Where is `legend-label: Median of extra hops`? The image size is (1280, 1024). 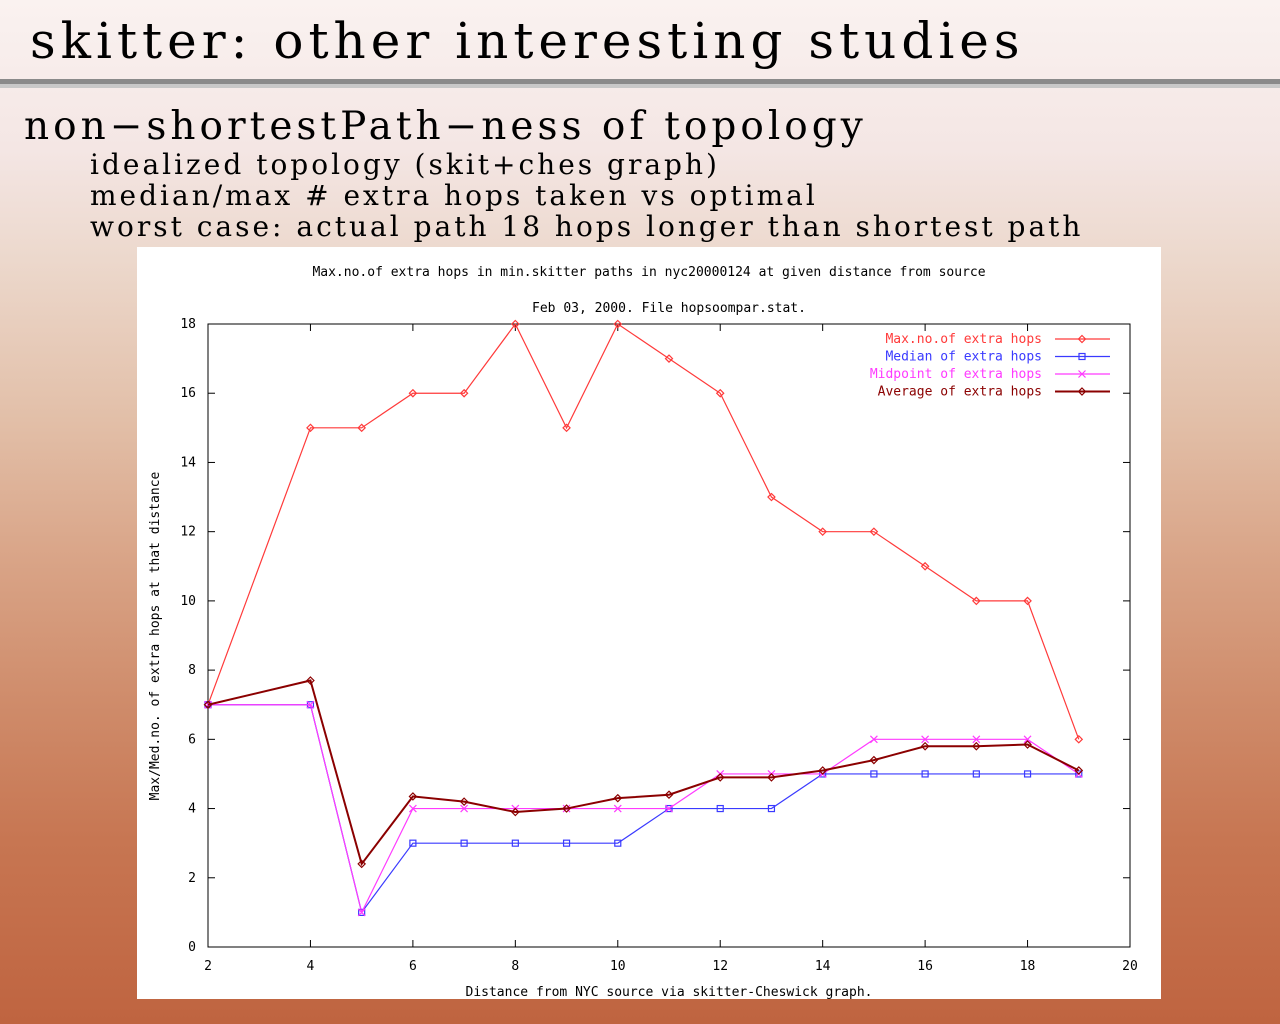 legend-label: Median of extra hops is located at coordinates (963, 357).